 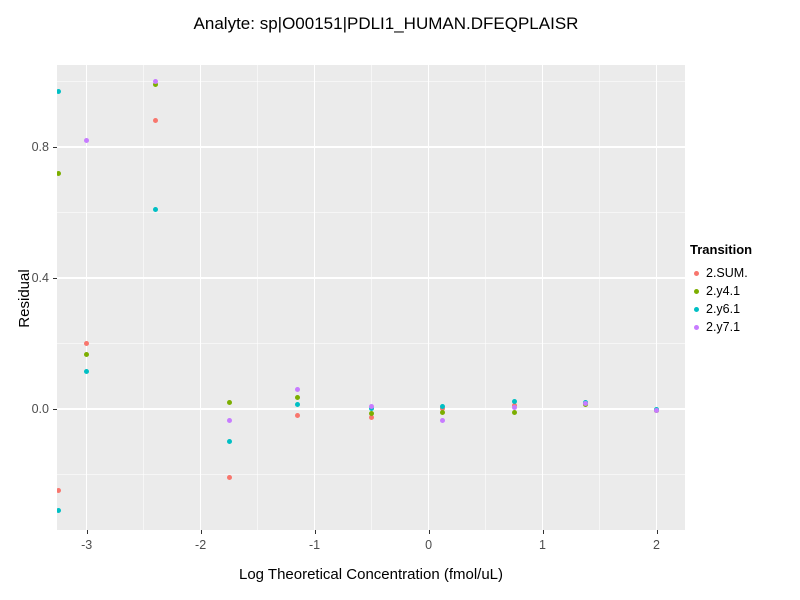 I want to click on x-tick-label: 1, so click(x=543, y=545).